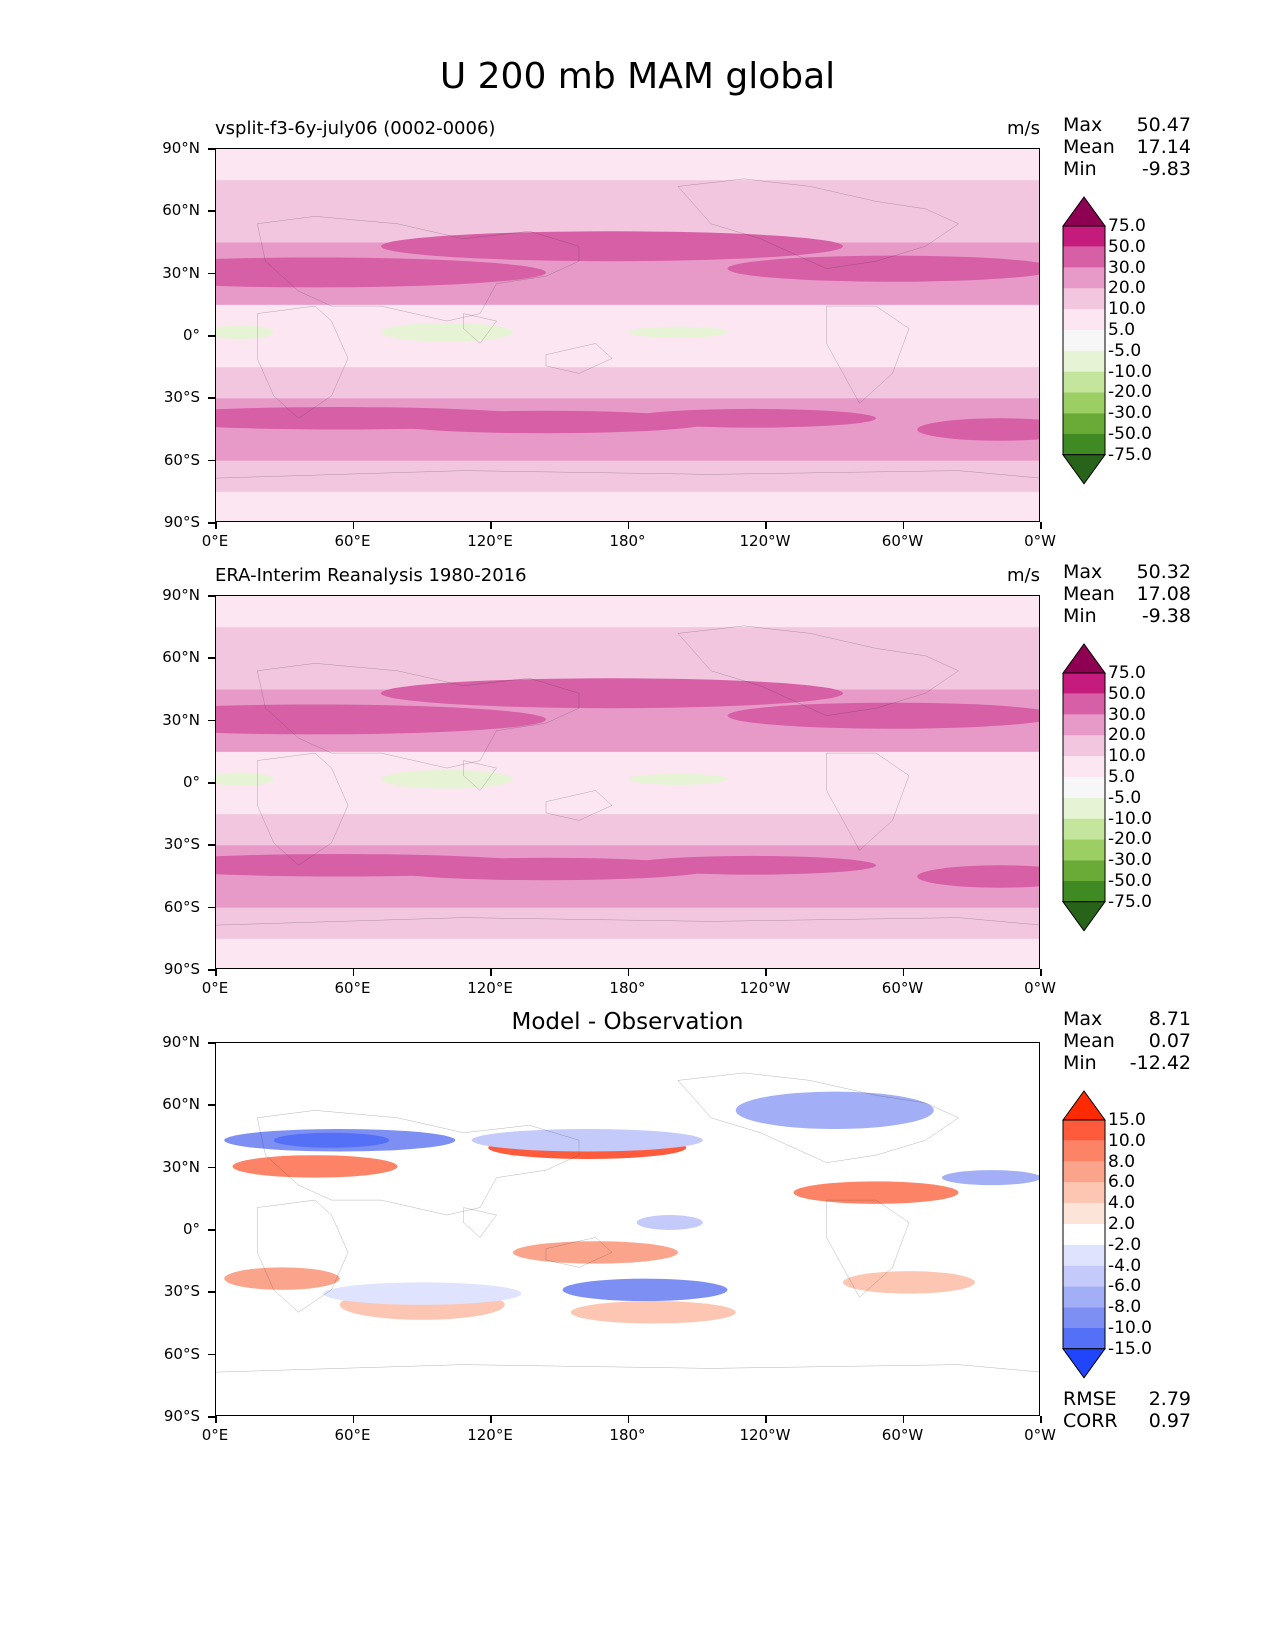 The image size is (1275, 1650). Describe the element at coordinates (1023, 128) in the screenshot. I see `units-label: m/s` at that location.